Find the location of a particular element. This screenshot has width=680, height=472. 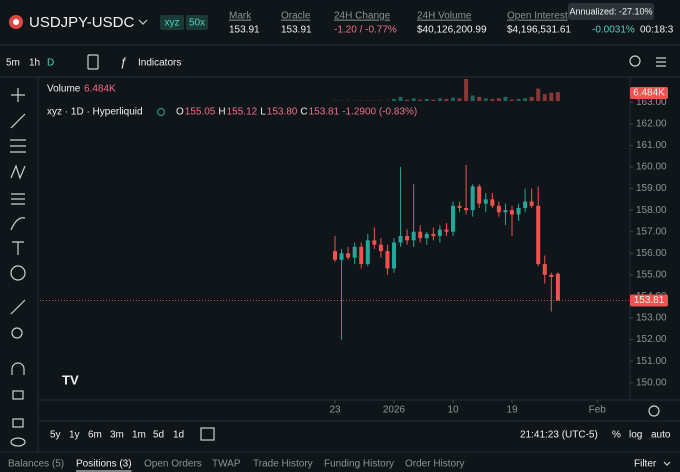

range-button: 3m is located at coordinates (117, 435).